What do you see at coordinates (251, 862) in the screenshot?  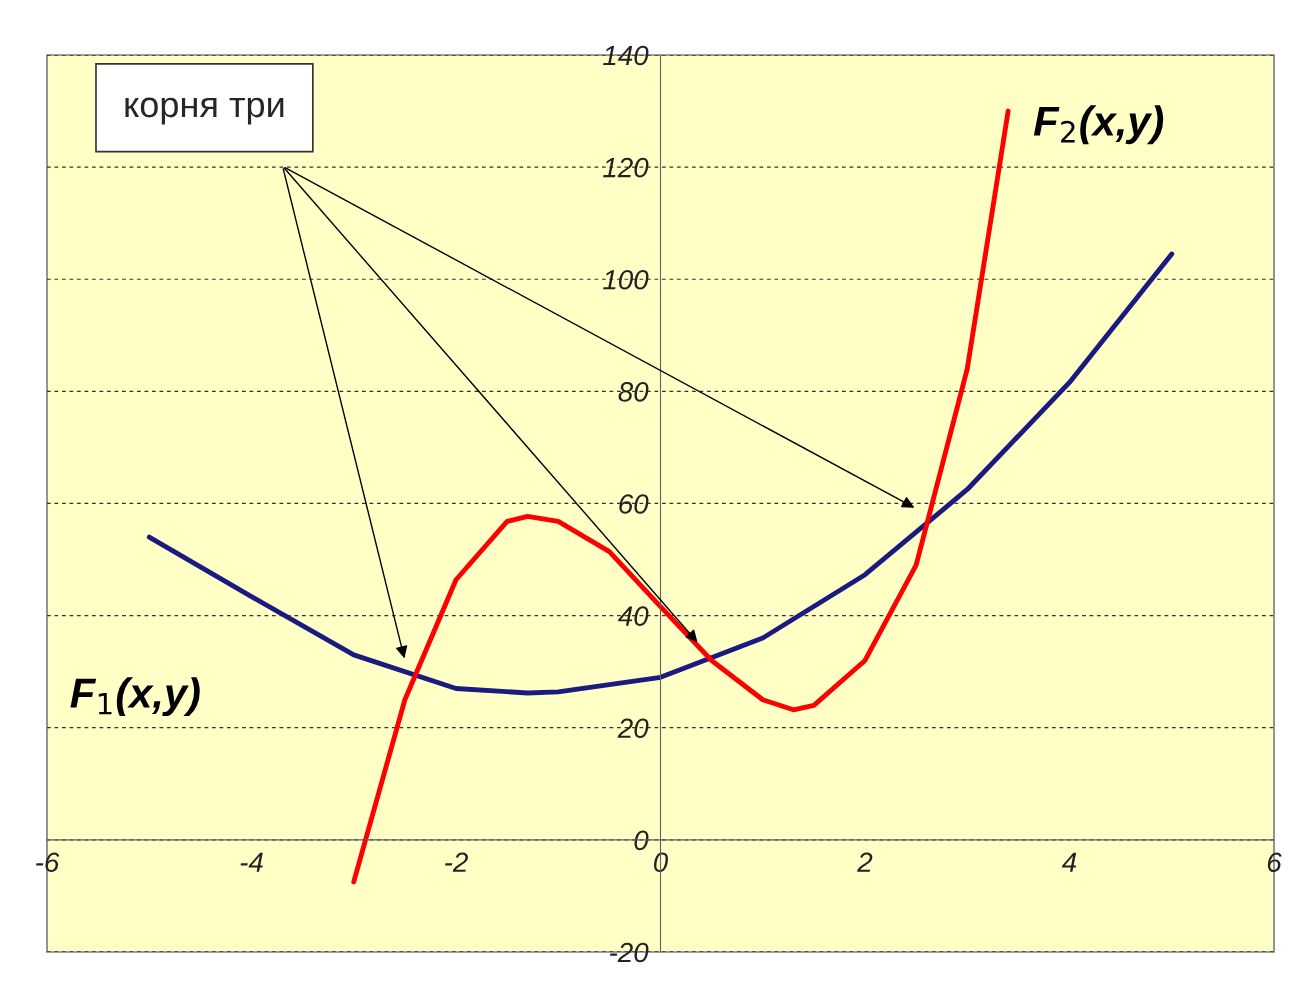 I see `x-tick-label: -4` at bounding box center [251, 862].